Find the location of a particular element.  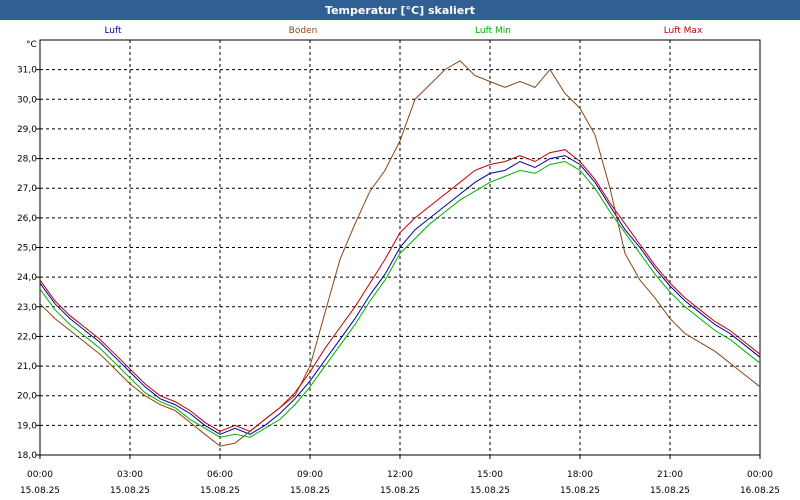

y-tick-label: 28,0 is located at coordinates (27, 160).